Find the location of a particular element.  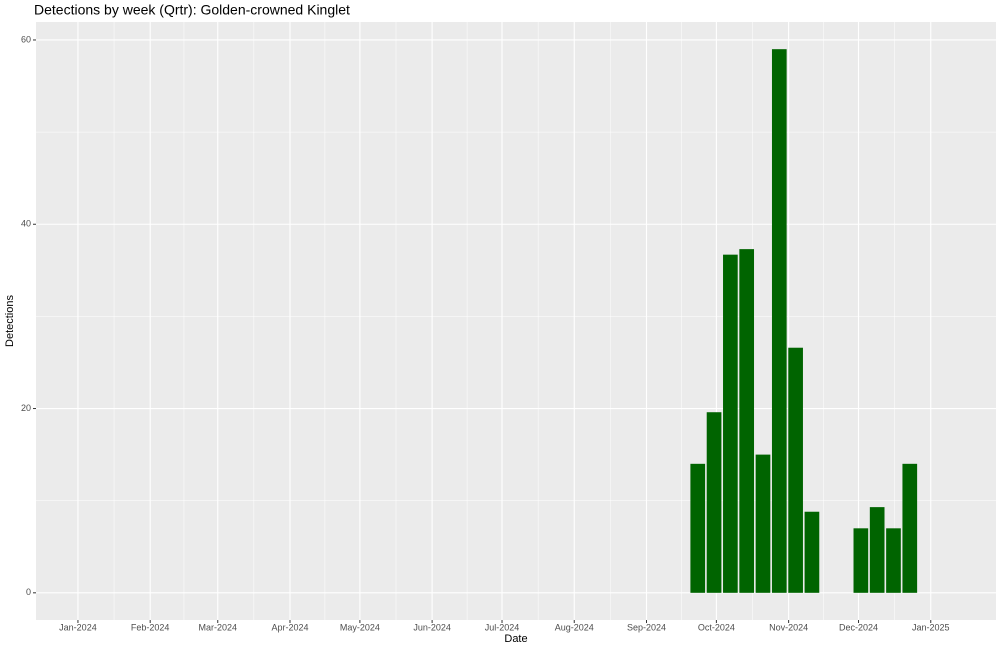

x-tick-label: Jun-2024 is located at coordinates (432, 627).